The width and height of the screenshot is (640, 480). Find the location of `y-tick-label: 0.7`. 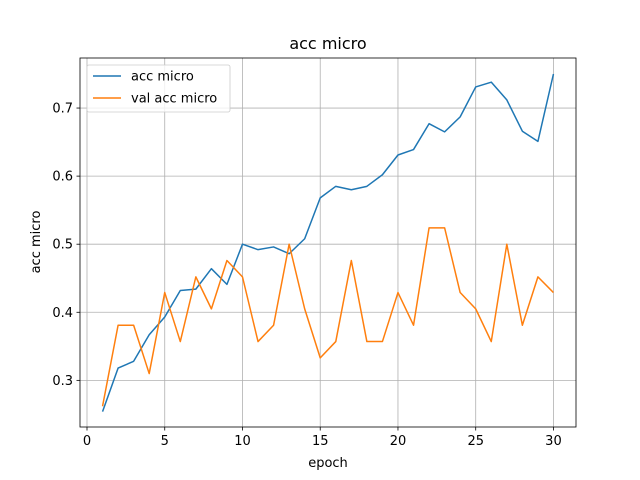

y-tick-label: 0.7 is located at coordinates (62, 109).